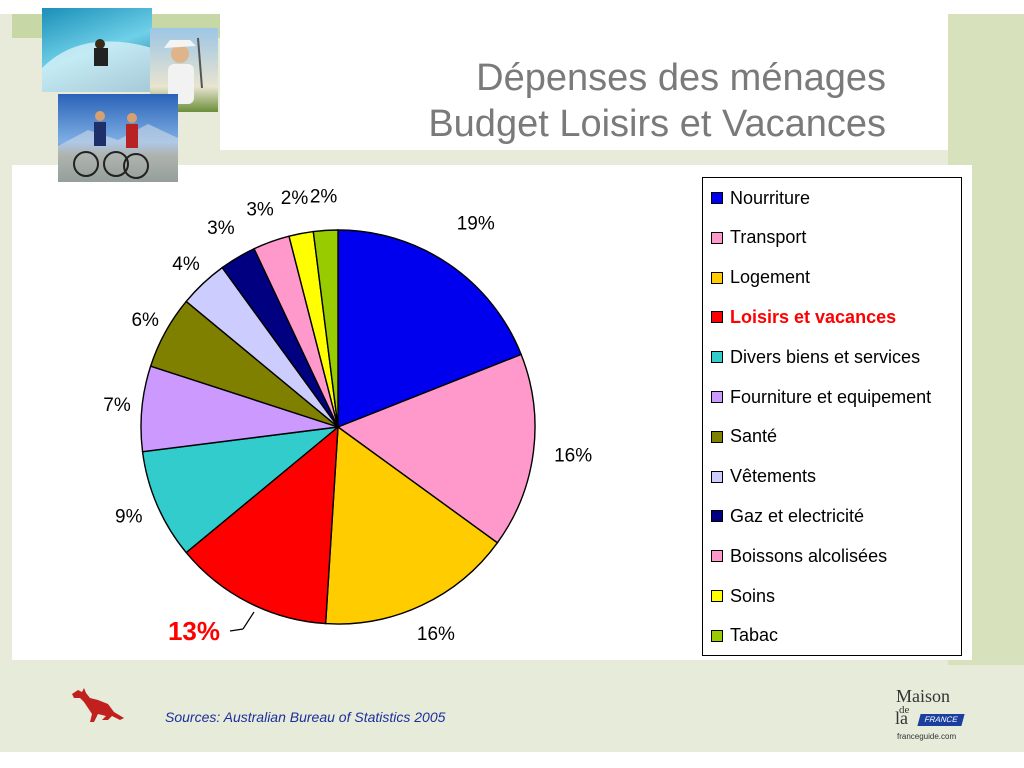 Image resolution: width=1024 pixels, height=768 pixels. Describe the element at coordinates (754, 635) in the screenshot. I see `legend-label: Tabac` at that location.